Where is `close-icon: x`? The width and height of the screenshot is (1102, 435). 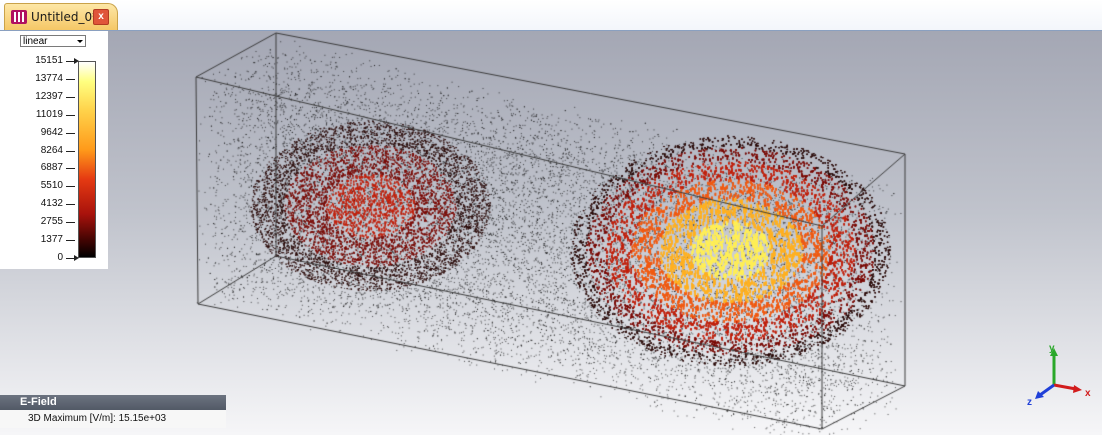 close-icon: x is located at coordinates (101, 17).